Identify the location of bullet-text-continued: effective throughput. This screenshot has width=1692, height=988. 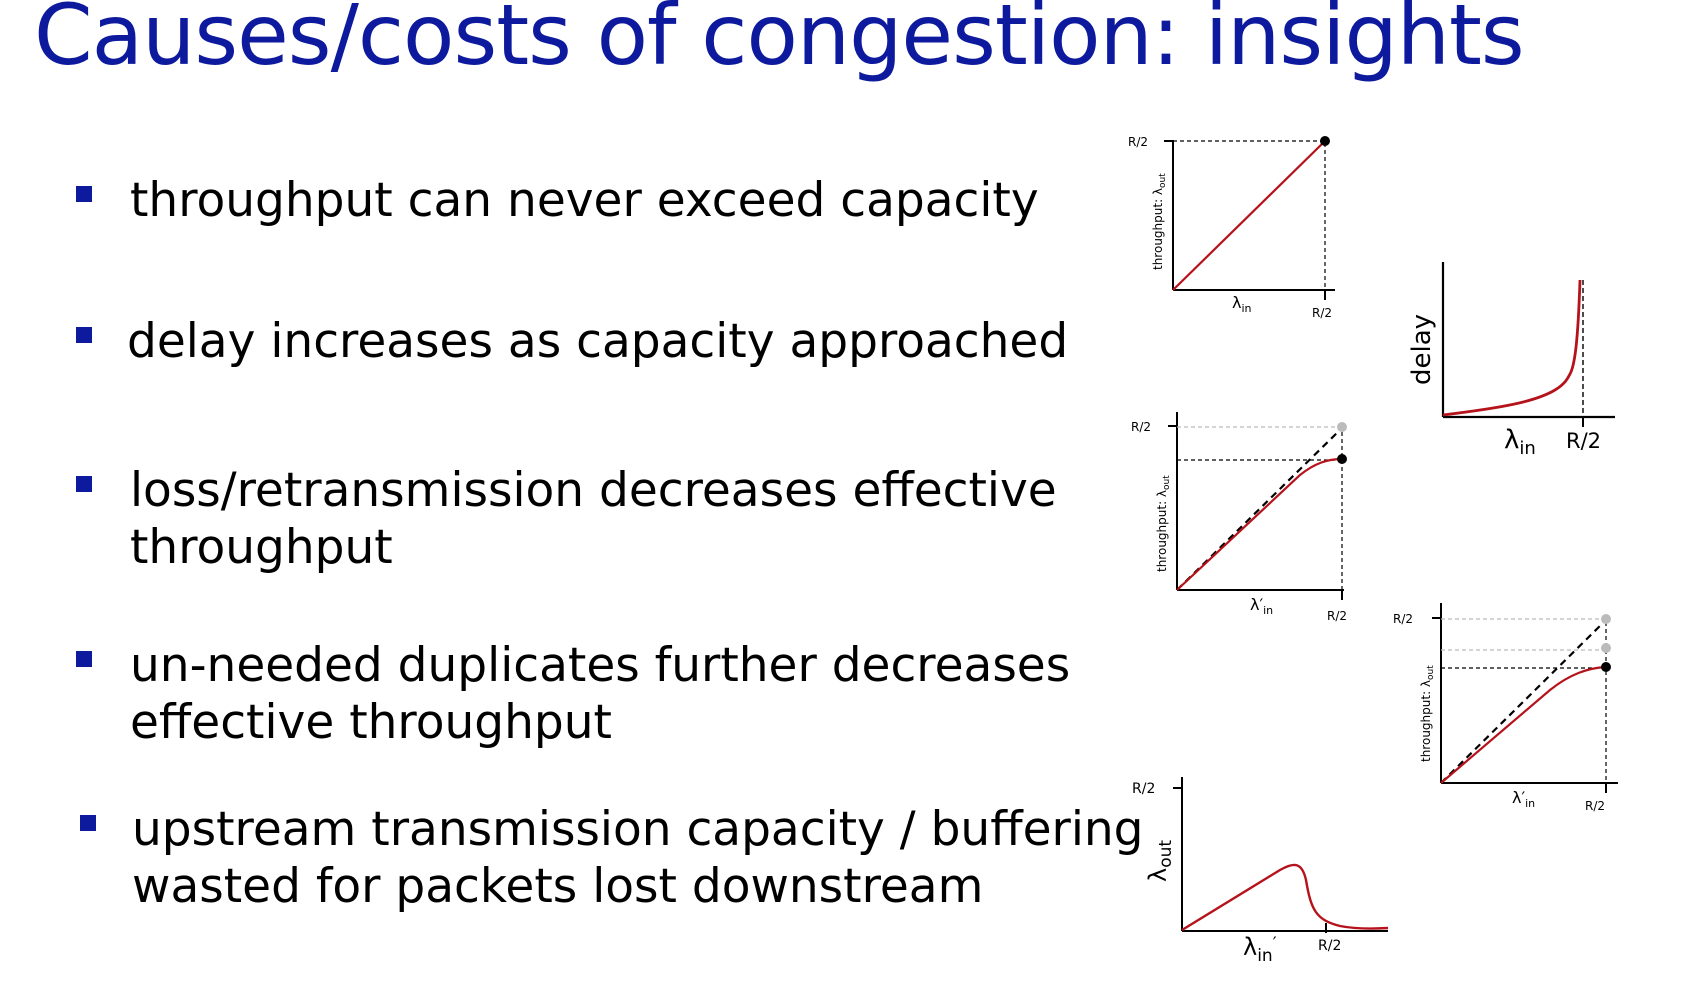
(371, 722).